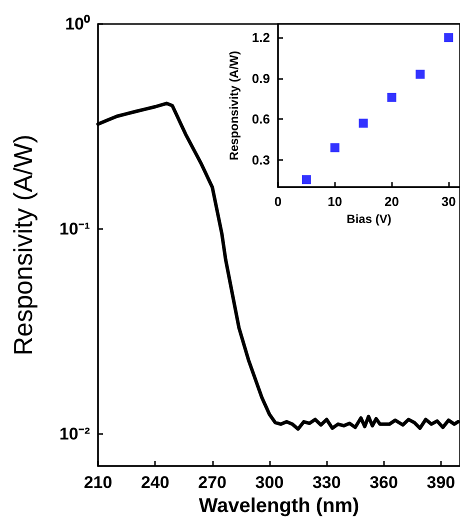 This screenshot has height=521, width=460. I want to click on y-tick-label: 1.2, so click(261, 38).